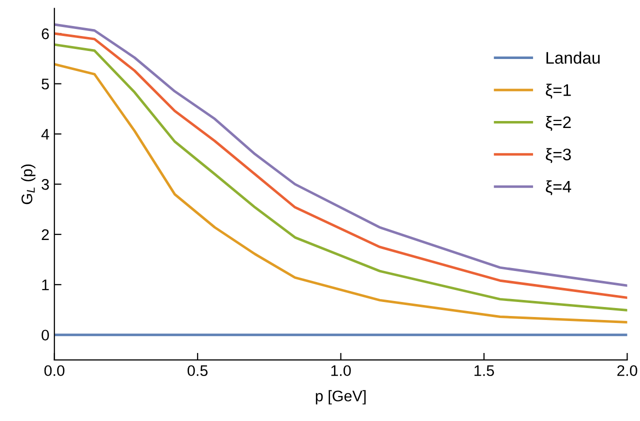 The height and width of the screenshot is (421, 640). Describe the element at coordinates (559, 188) in the screenshot. I see `legend-label: ξ=4` at that location.